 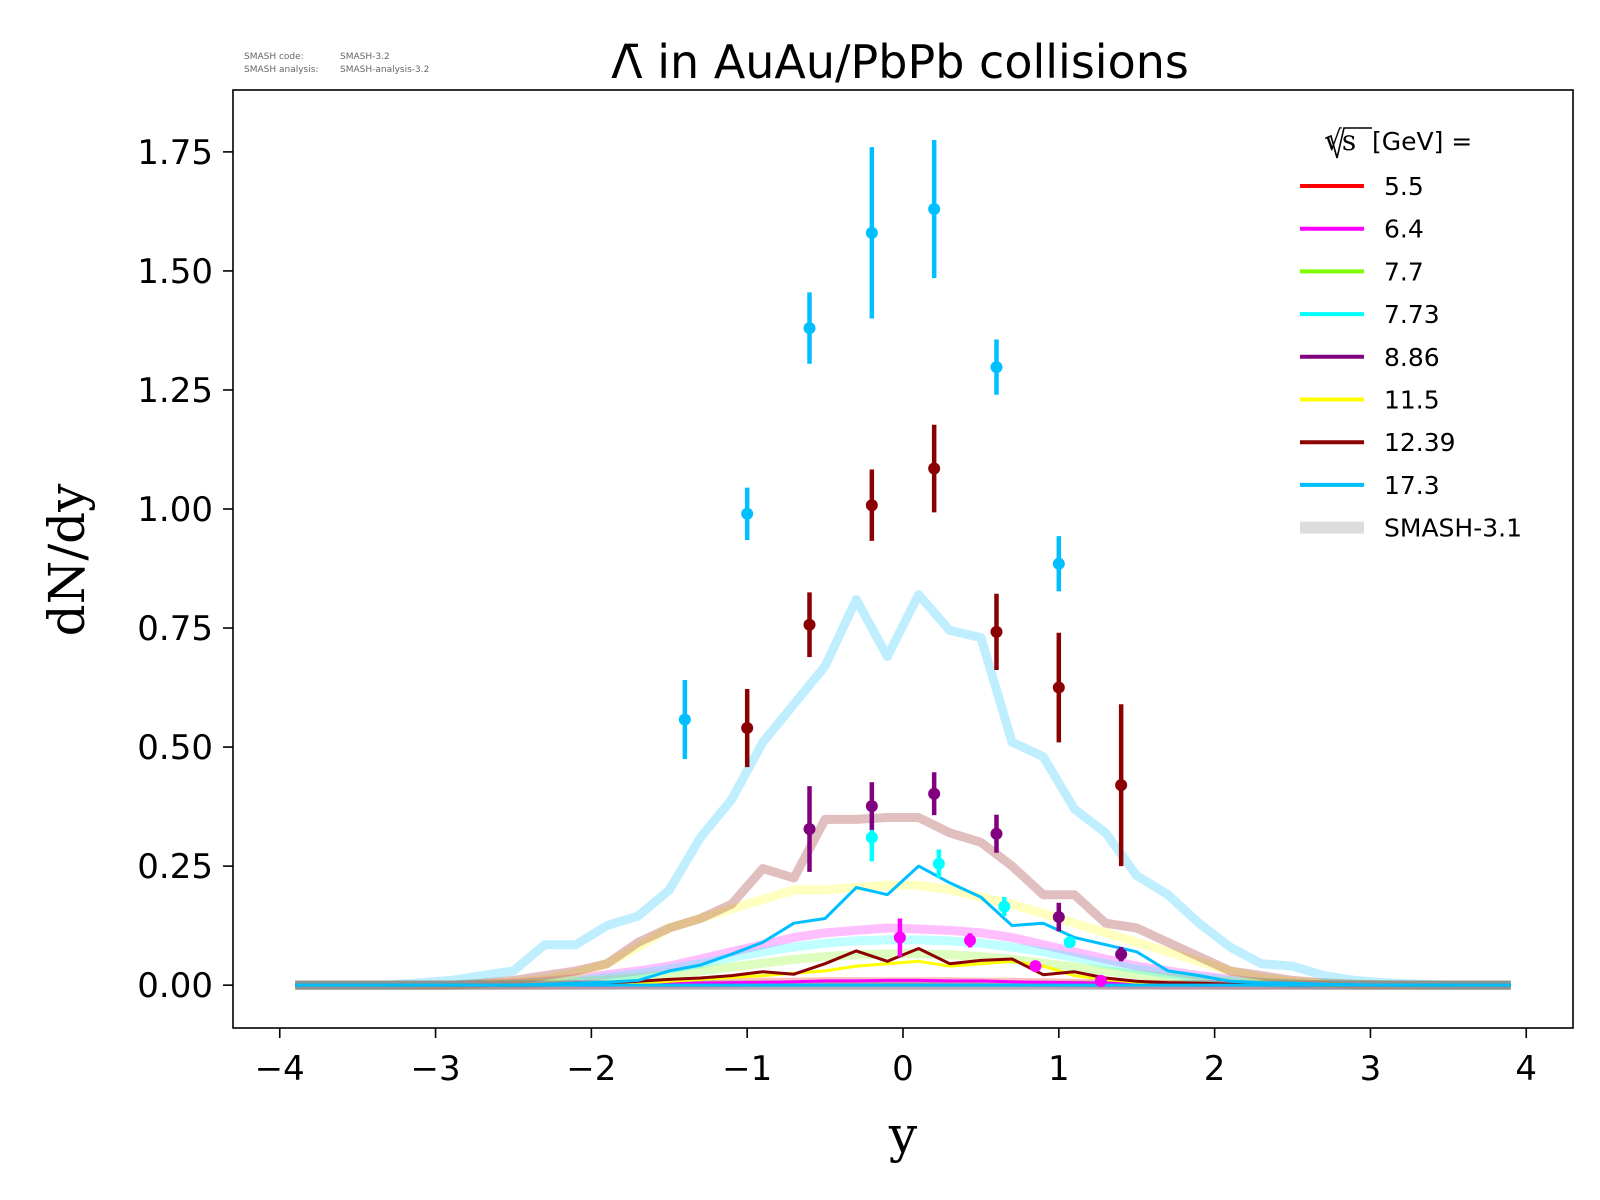 I want to click on y-tick-label: 1.75, so click(x=175, y=153).